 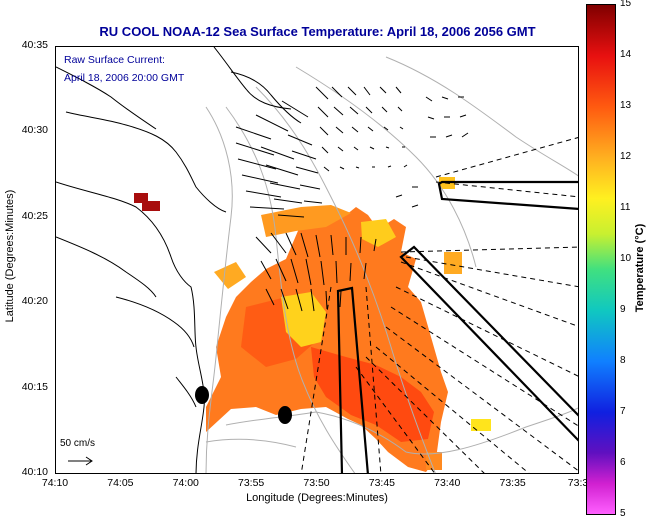 I want to click on colorbar, so click(x=601, y=259).